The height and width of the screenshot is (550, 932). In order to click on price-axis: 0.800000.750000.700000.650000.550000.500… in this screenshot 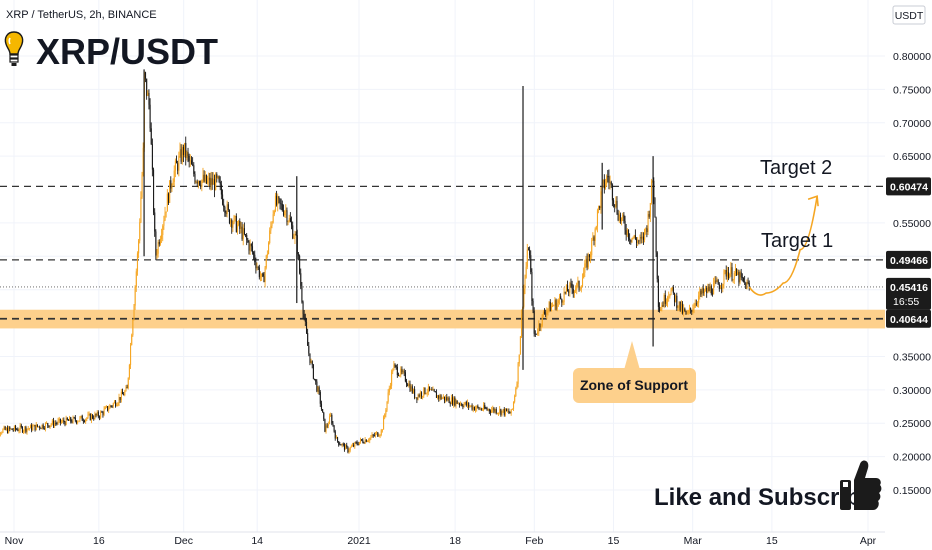, I will do `click(908, 274)`.